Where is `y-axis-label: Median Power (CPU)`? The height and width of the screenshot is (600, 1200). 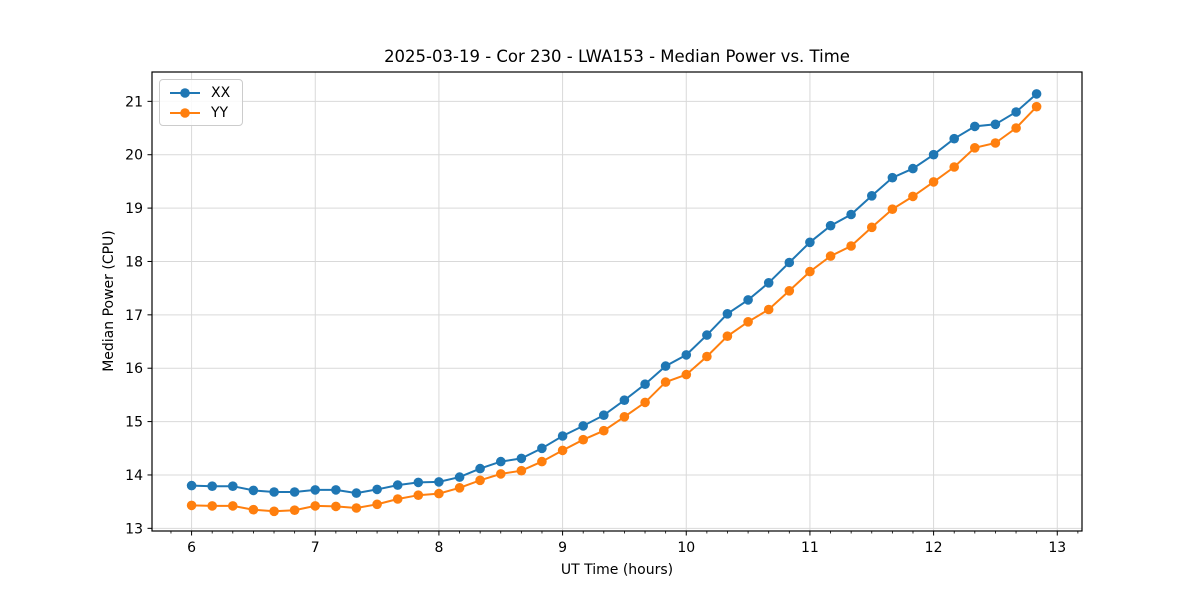 y-axis-label: Median Power (CPU) is located at coordinates (109, 301).